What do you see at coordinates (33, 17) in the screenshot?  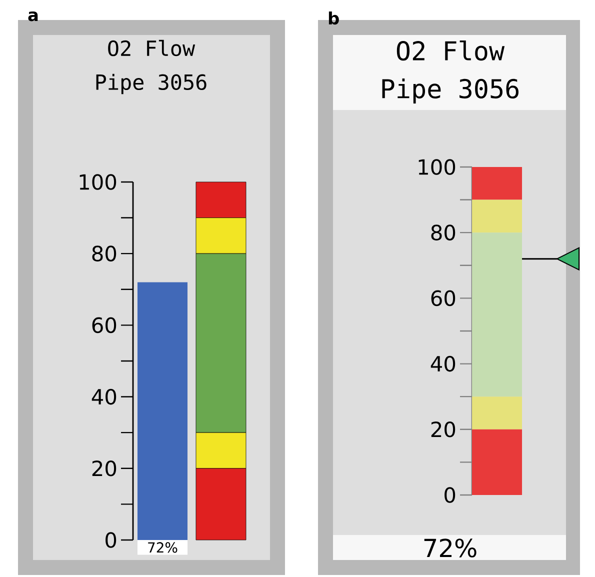 I see `text: a` at bounding box center [33, 17].